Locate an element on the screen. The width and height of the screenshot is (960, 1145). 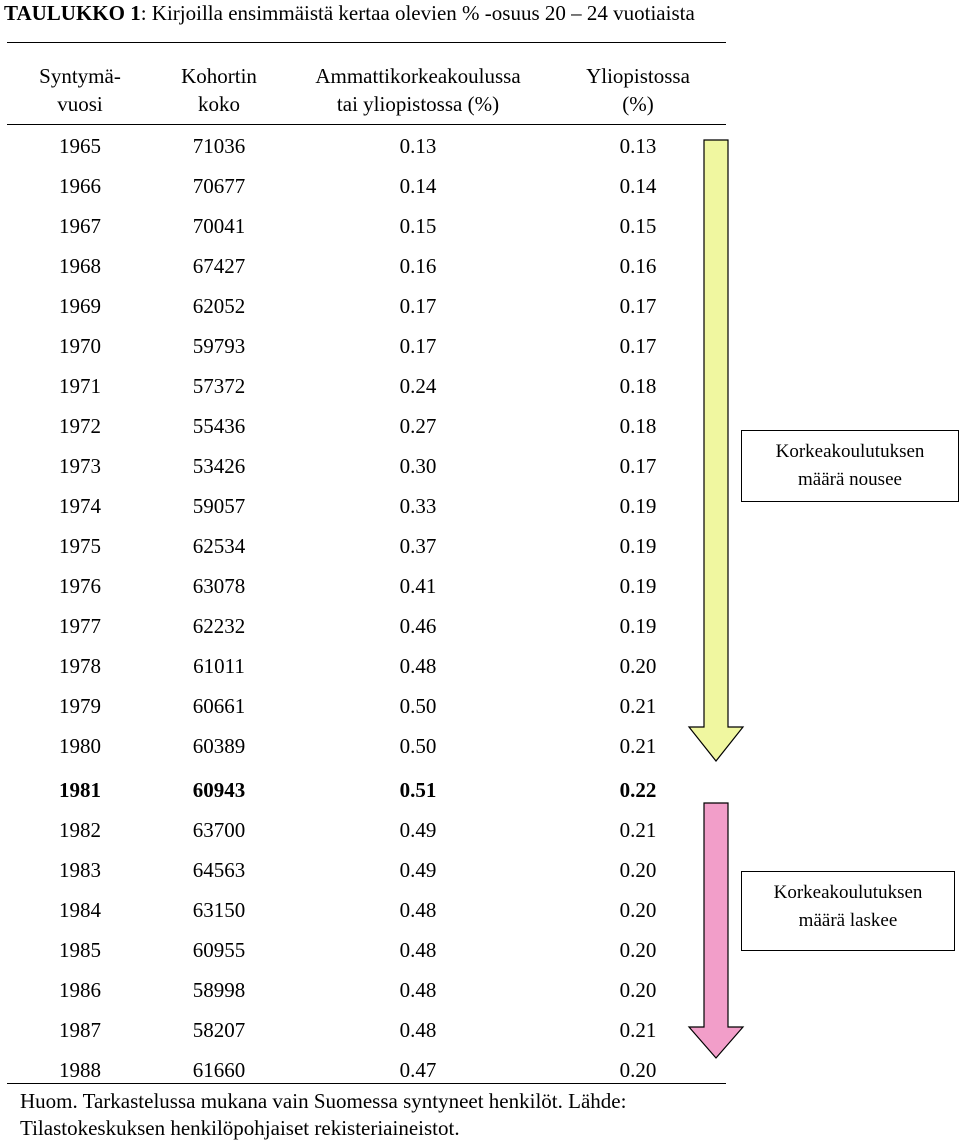
table-cell: 62534 is located at coordinates (219, 546).